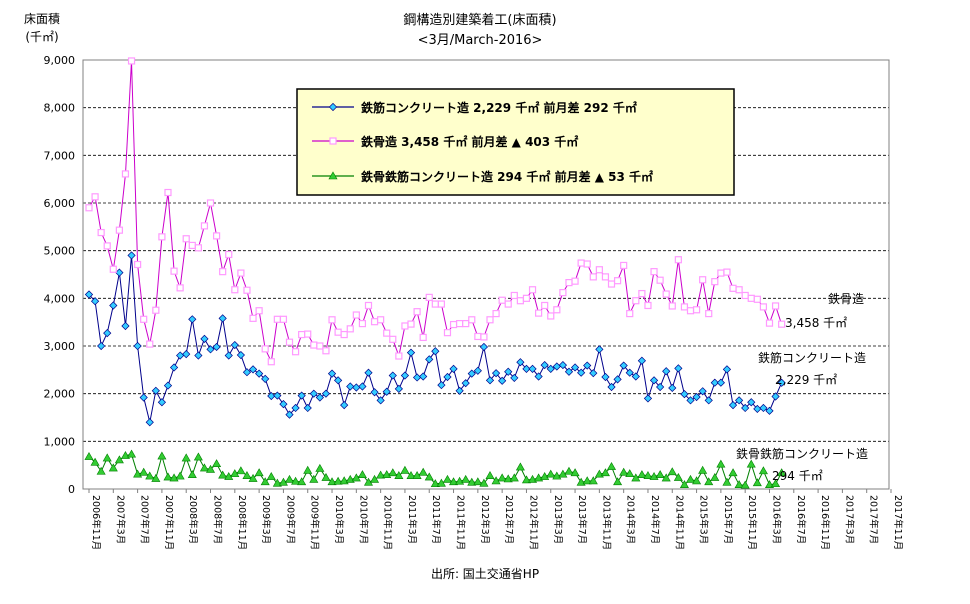  Describe the element at coordinates (485, 573) in the screenshot. I see `source-note: 出所: 国土交通省HP` at that location.